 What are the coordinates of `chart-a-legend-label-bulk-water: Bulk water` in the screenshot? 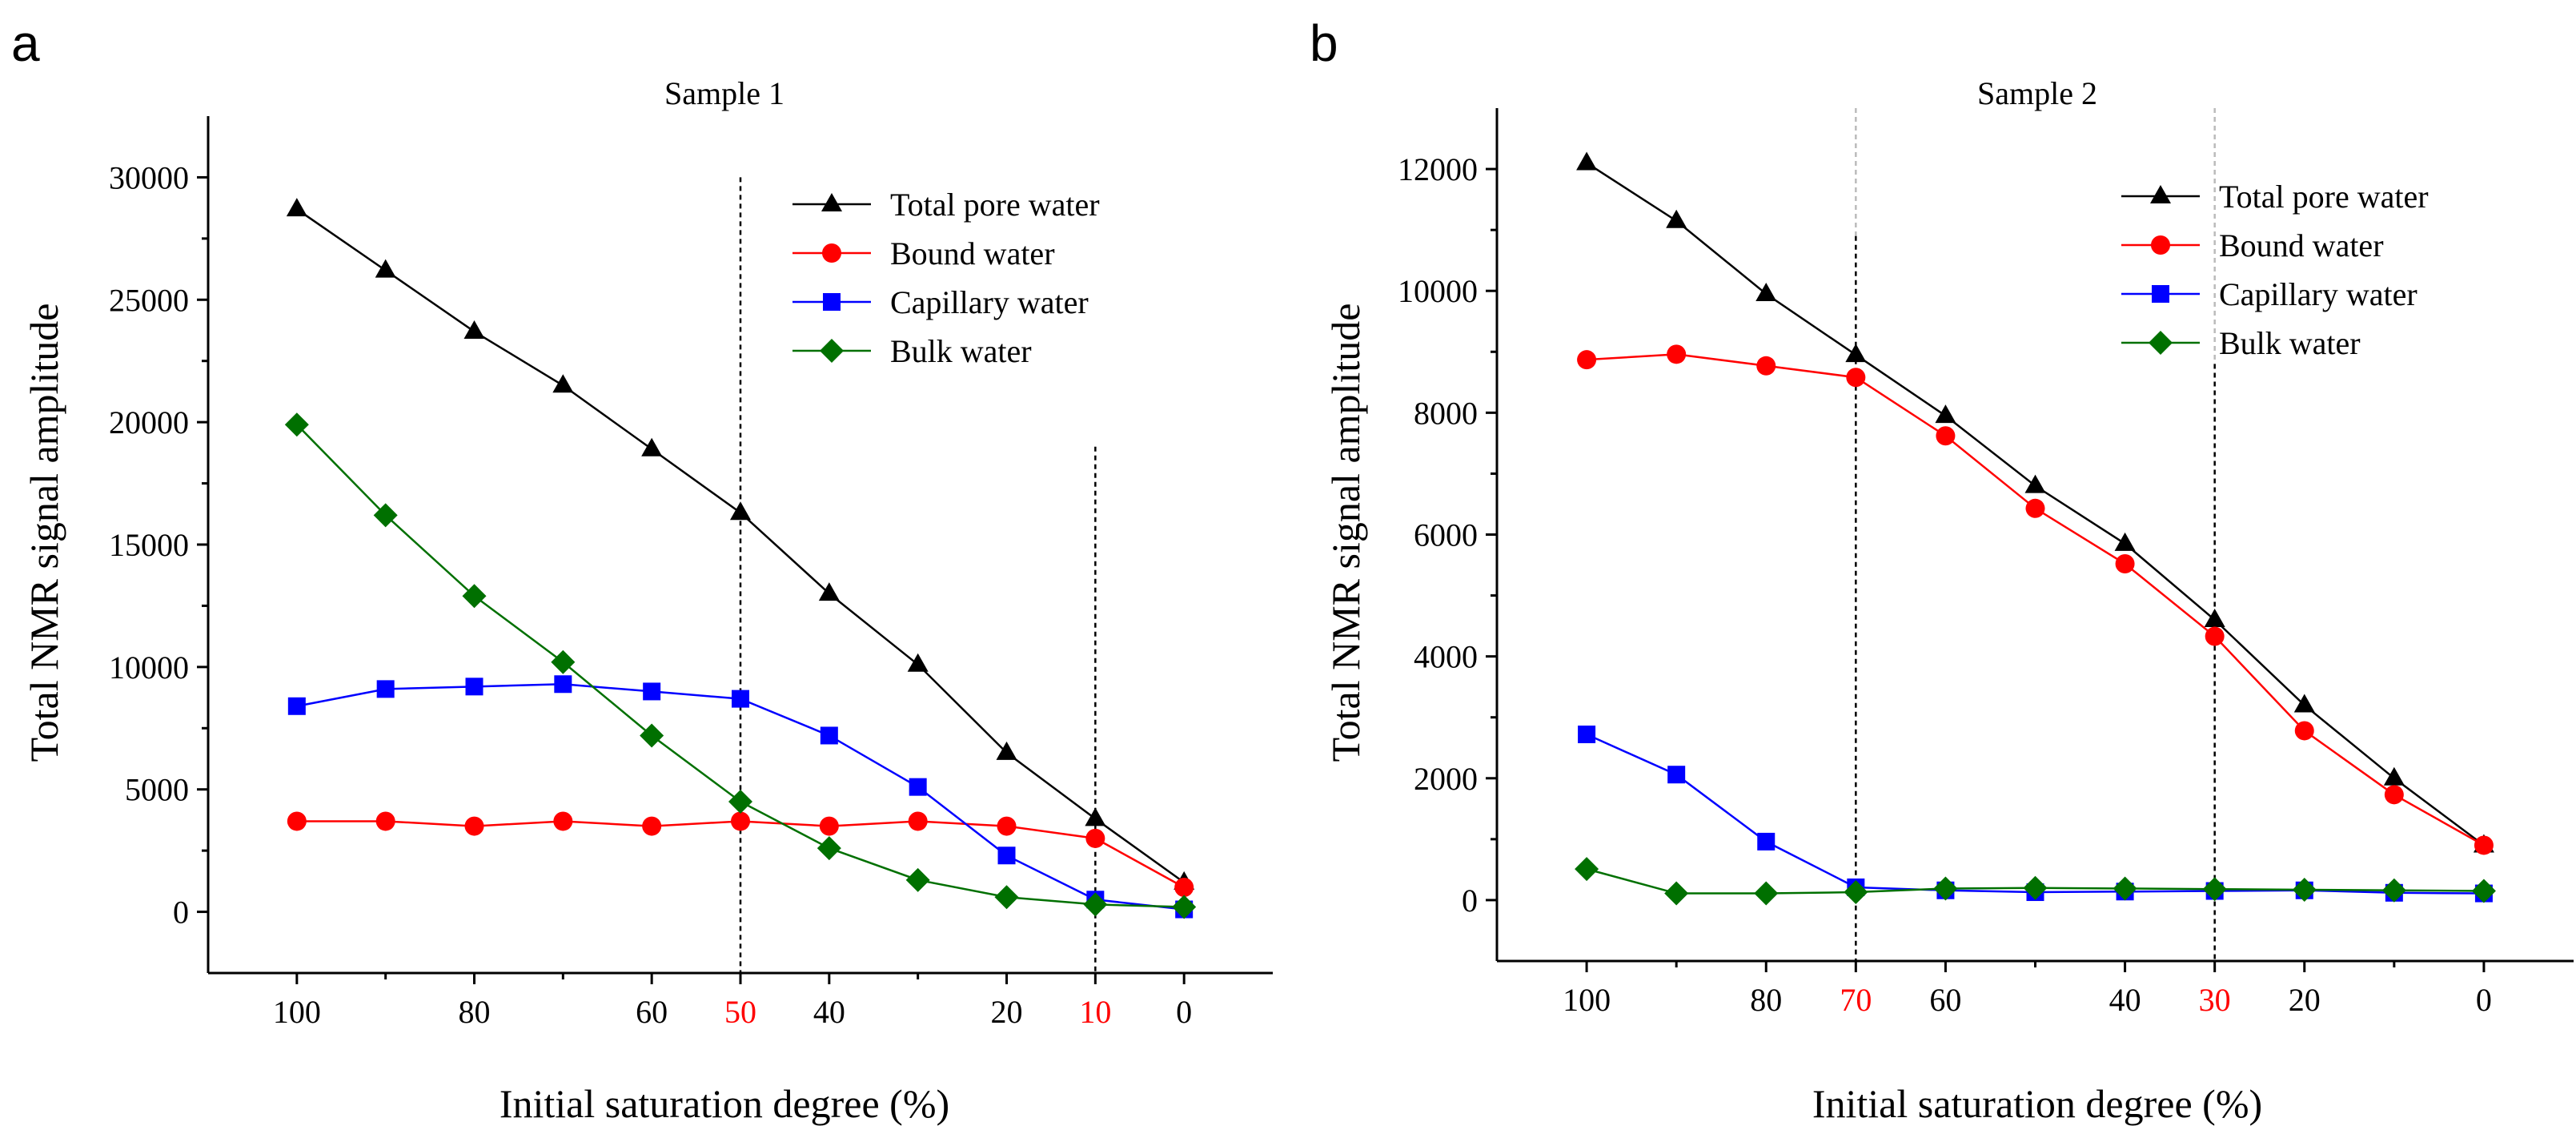 It's located at (961, 351).